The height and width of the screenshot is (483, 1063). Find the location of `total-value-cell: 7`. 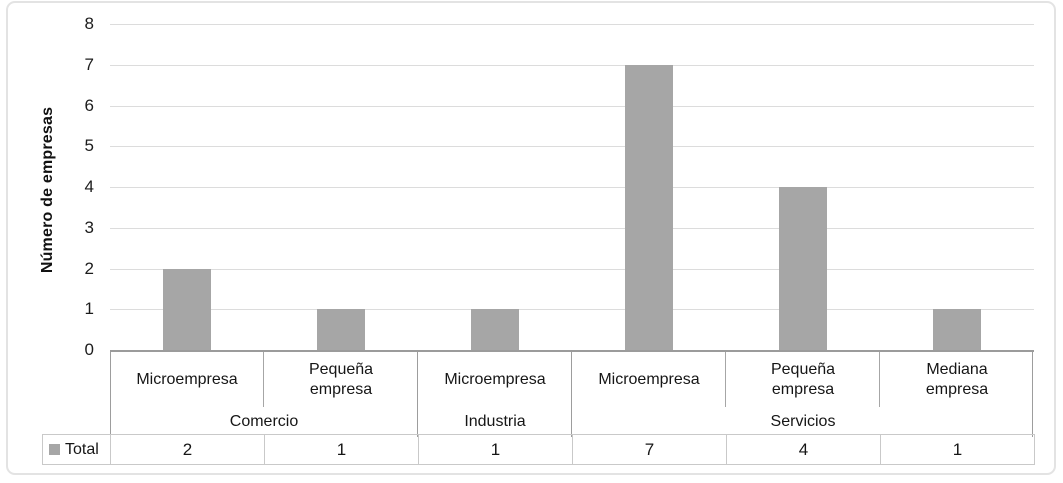

total-value-cell: 7 is located at coordinates (649, 449).